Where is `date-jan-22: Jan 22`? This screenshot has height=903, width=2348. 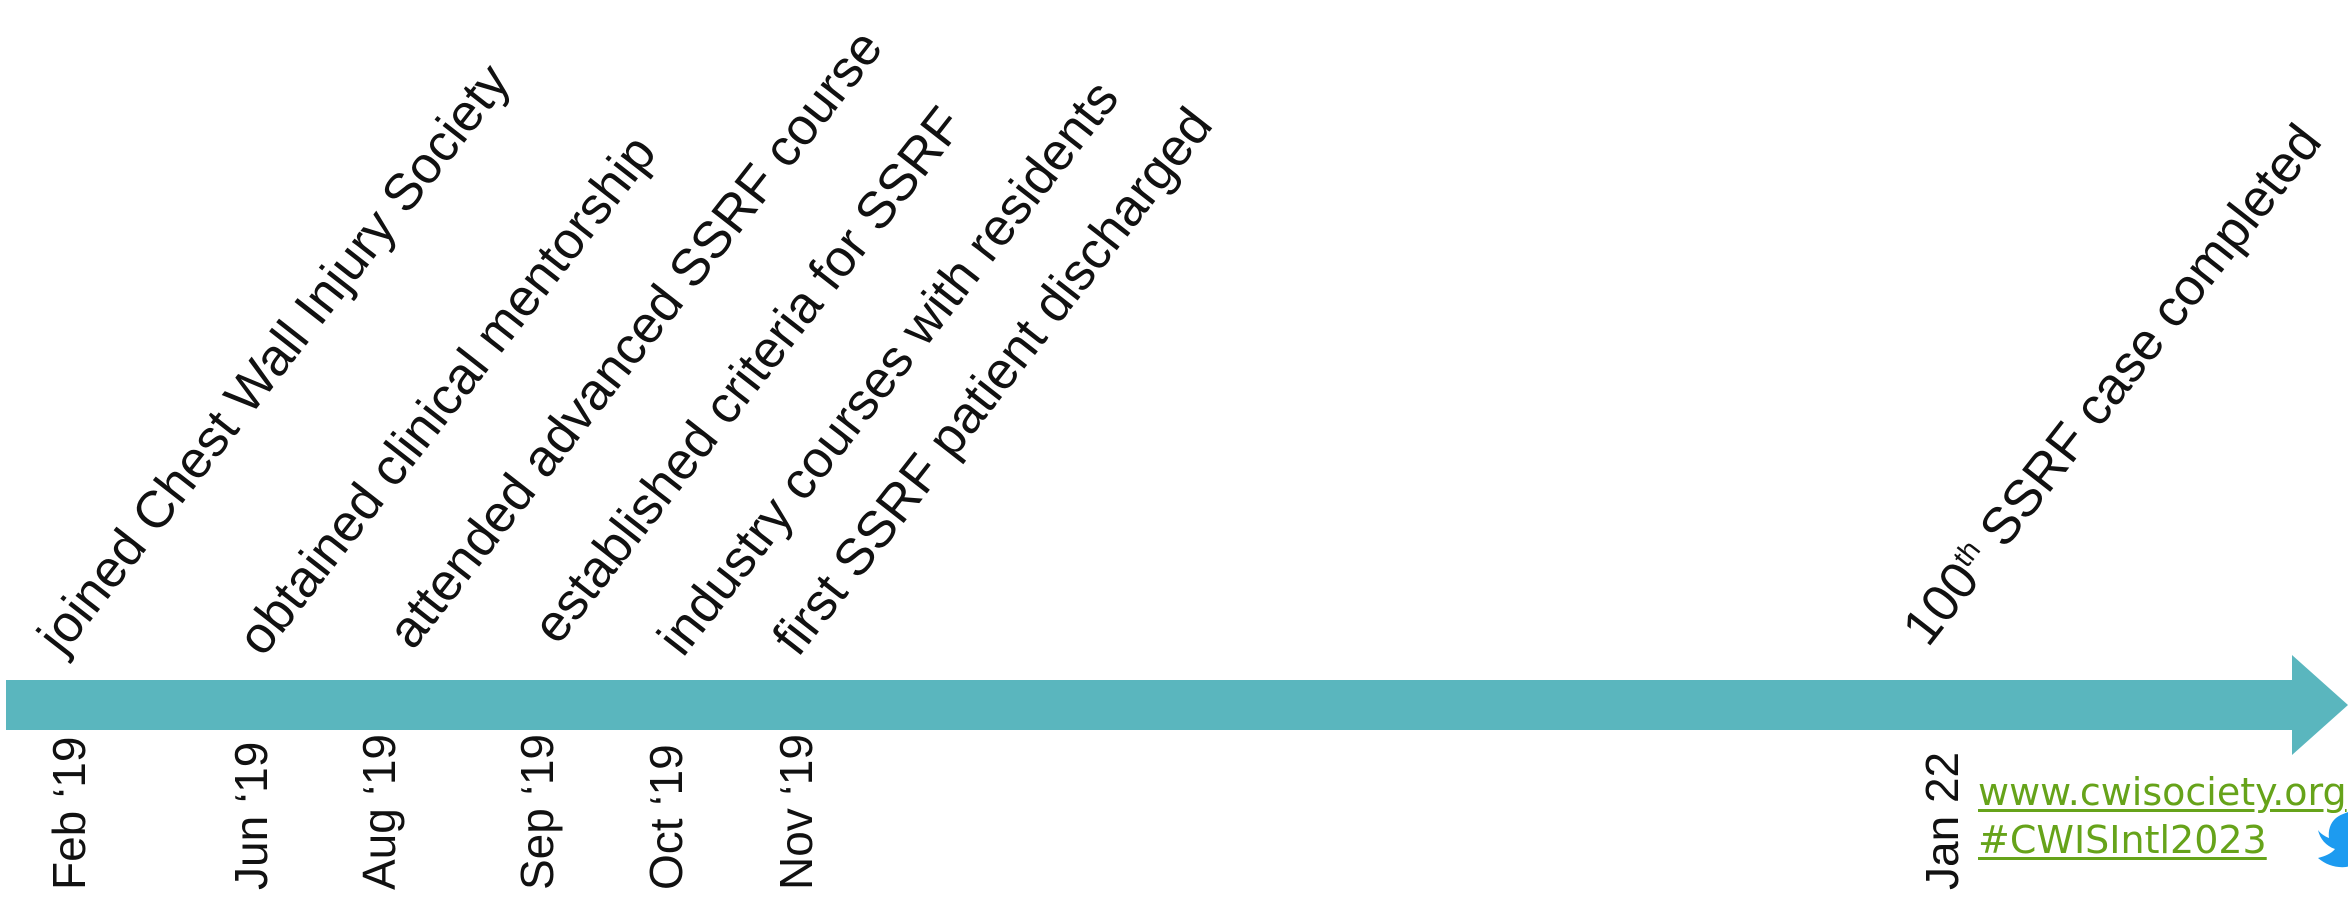
date-jan-22: Jan 22 is located at coordinates (1942, 820).